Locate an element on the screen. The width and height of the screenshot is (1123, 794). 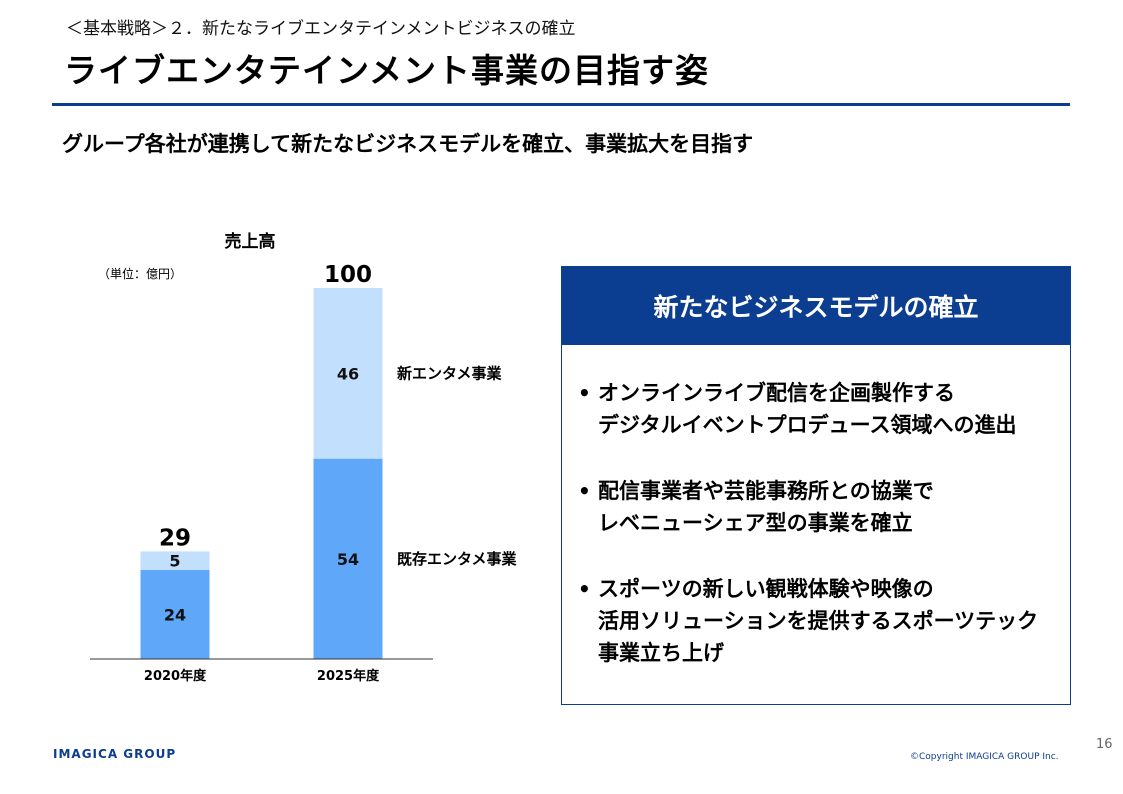
bullet-line: 配信事業者や芸能事務所との協業で is located at coordinates (766, 491).